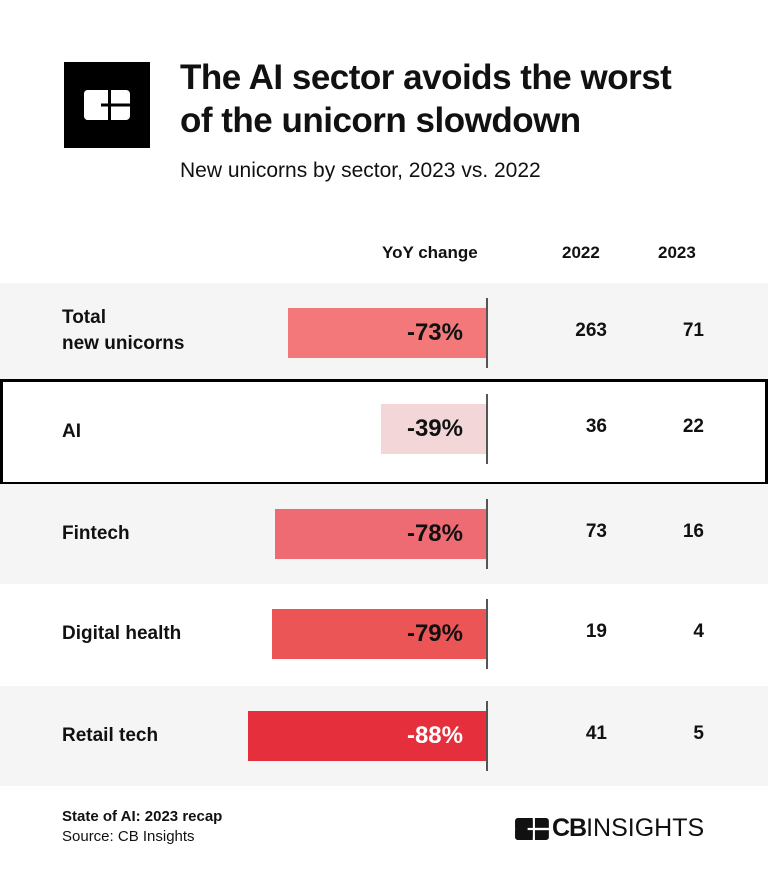 The width and height of the screenshot is (768, 886). I want to click on cb-brand-icon, so click(532, 828).